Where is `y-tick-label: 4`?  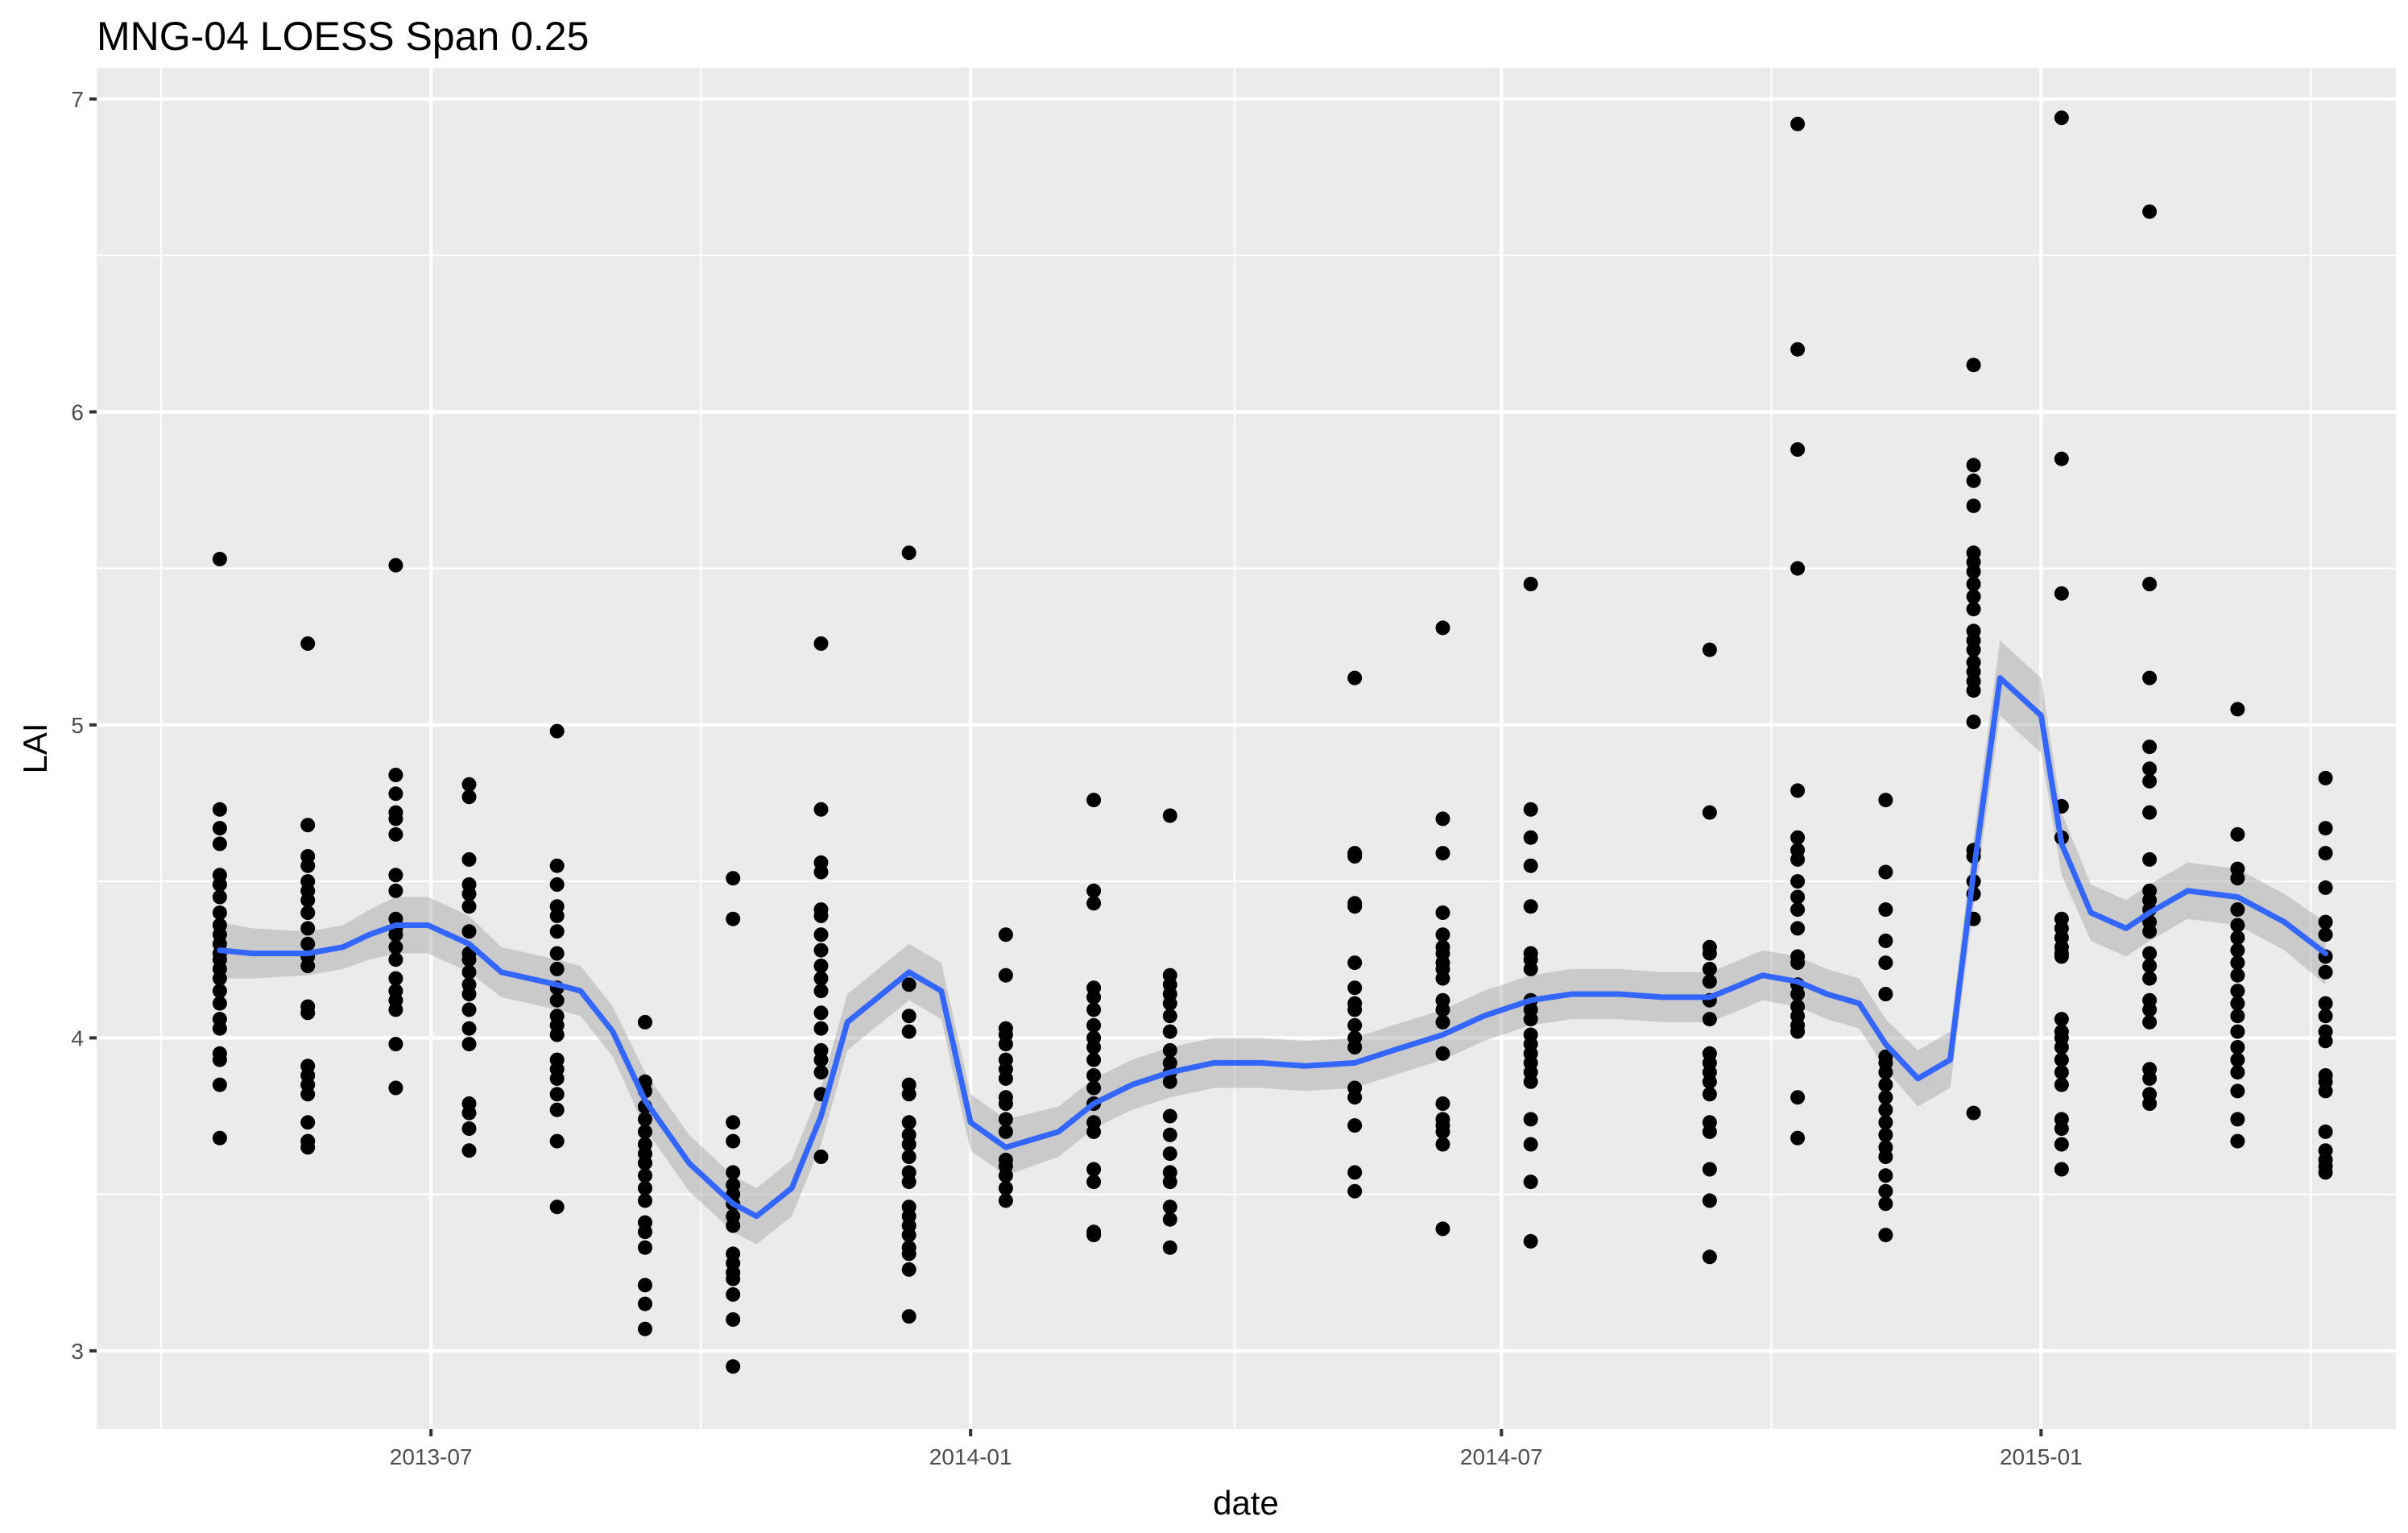
y-tick-label: 4 is located at coordinates (77, 1038).